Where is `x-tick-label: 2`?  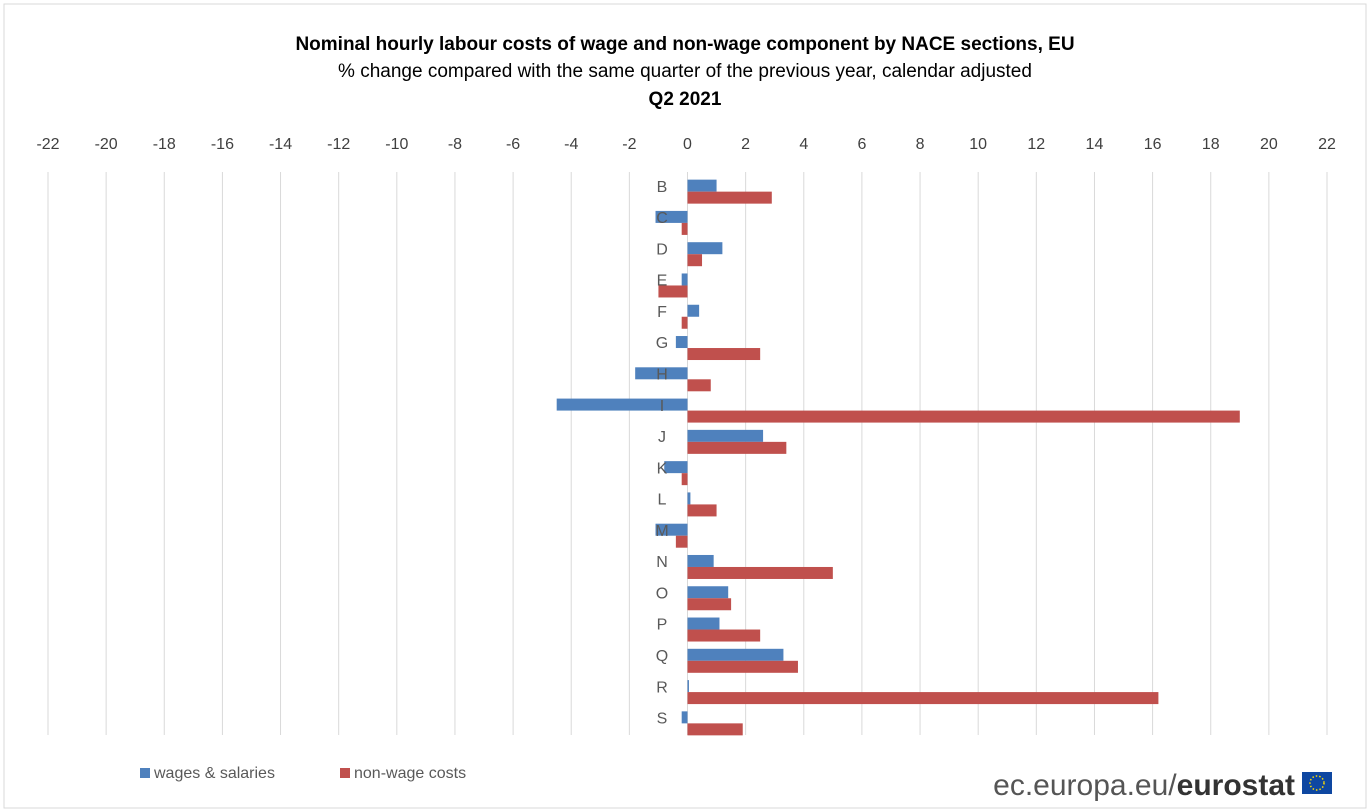
x-tick-label: 2 is located at coordinates (745, 144).